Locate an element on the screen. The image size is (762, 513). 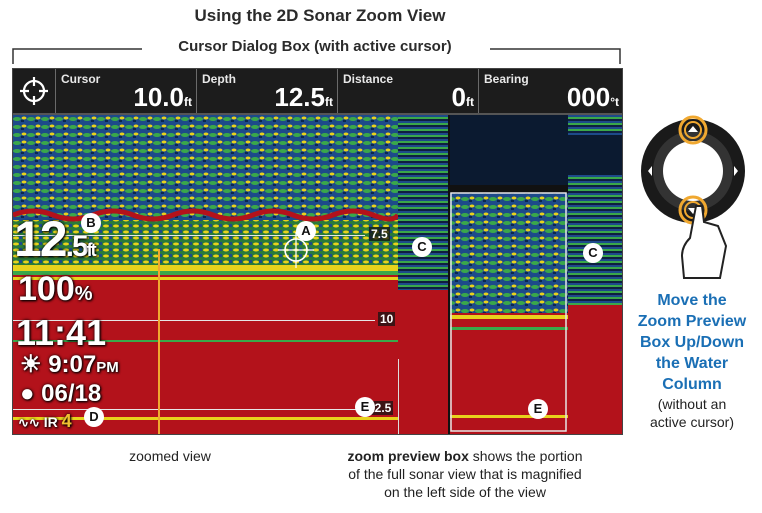
dialog-distance-label: Distance is located at coordinates (368, 79).